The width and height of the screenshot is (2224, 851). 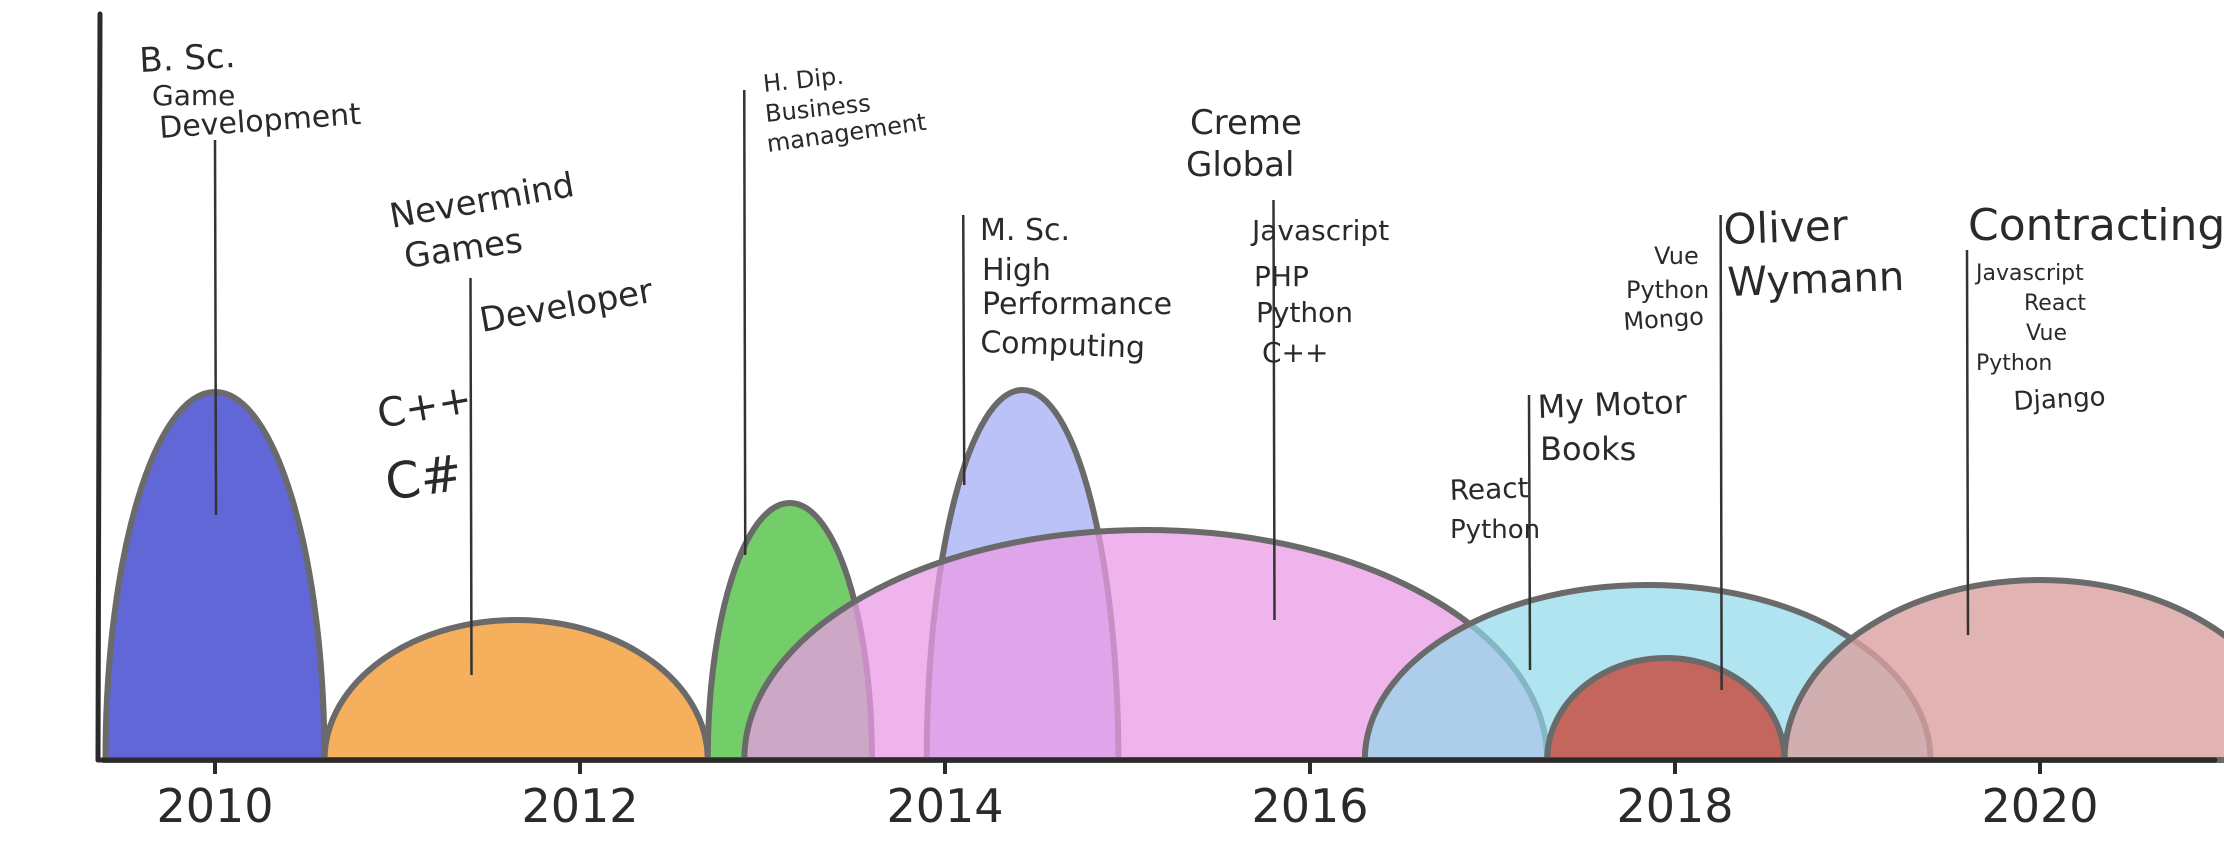 What do you see at coordinates (2046, 333) in the screenshot?
I see `label-contracting-tech3: Vue` at bounding box center [2046, 333].